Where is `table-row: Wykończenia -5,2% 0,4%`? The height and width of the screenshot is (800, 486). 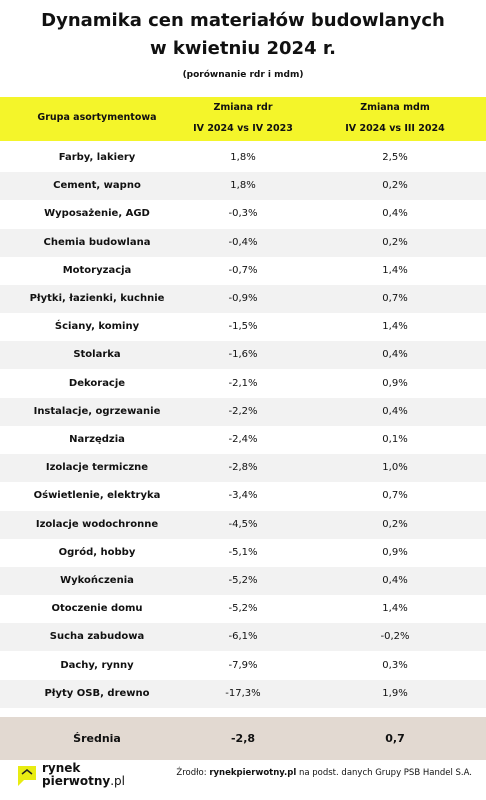 table-row: Wykończenia -5,2% 0,4% is located at coordinates (243, 581).